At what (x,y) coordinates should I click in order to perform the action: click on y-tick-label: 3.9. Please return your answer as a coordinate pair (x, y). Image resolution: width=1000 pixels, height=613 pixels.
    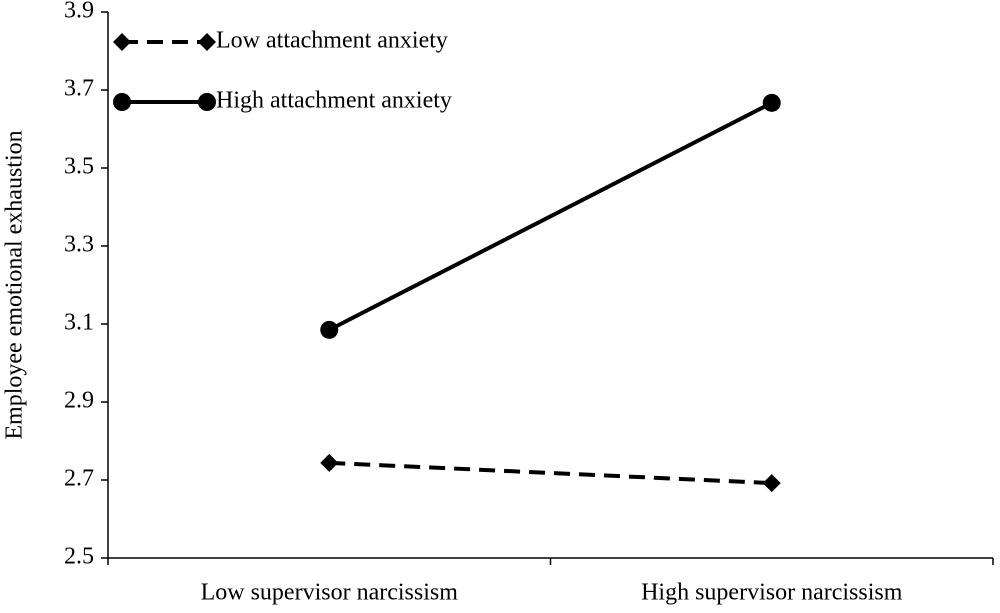
    Looking at the image, I should click on (79, 12).